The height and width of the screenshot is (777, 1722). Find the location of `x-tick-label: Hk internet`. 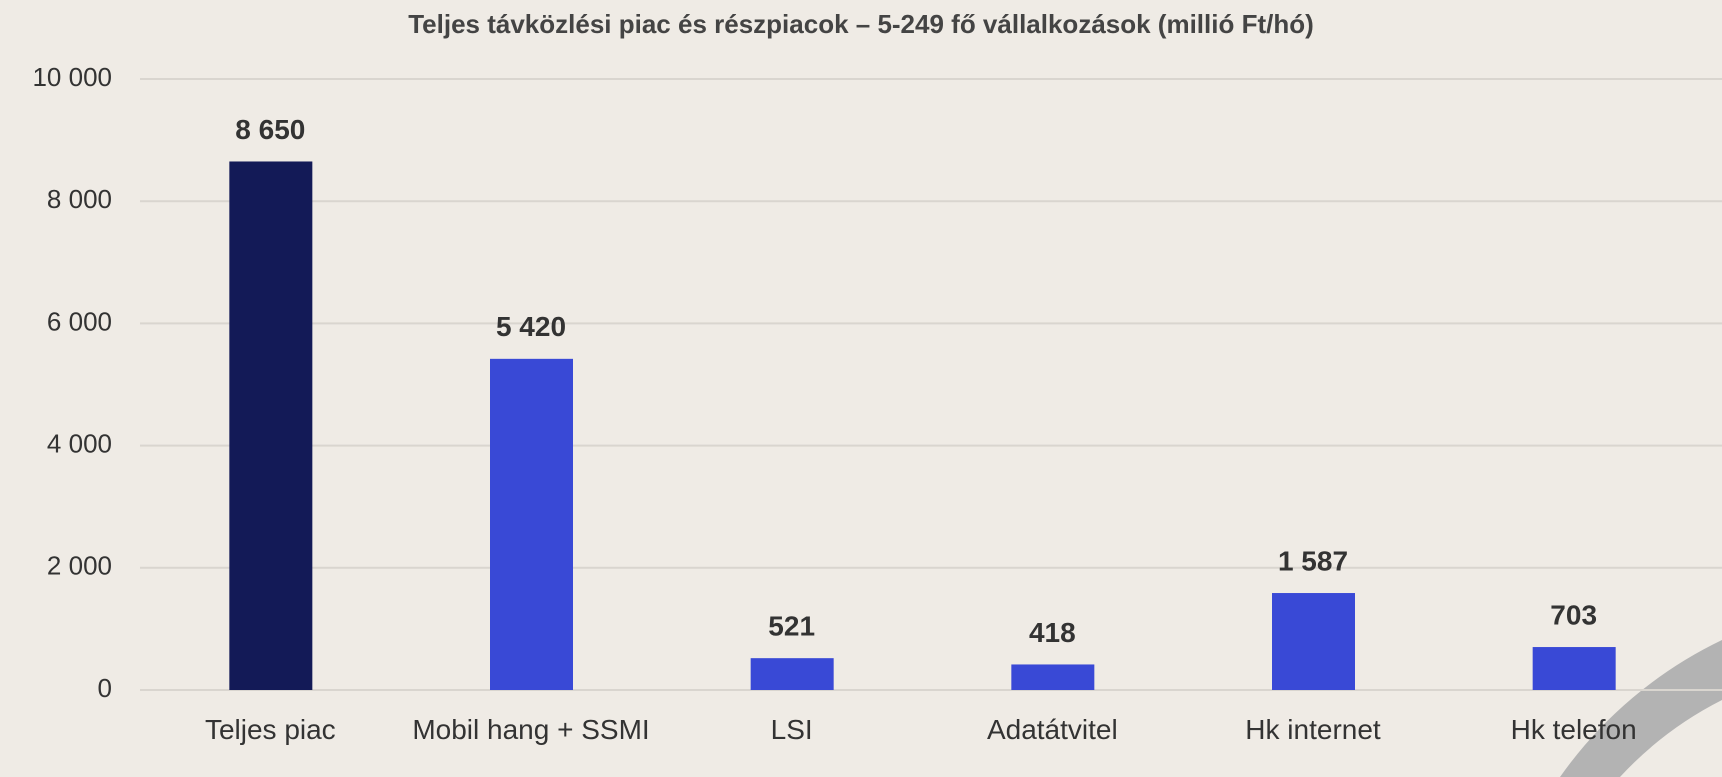

x-tick-label: Hk internet is located at coordinates (1313, 729).